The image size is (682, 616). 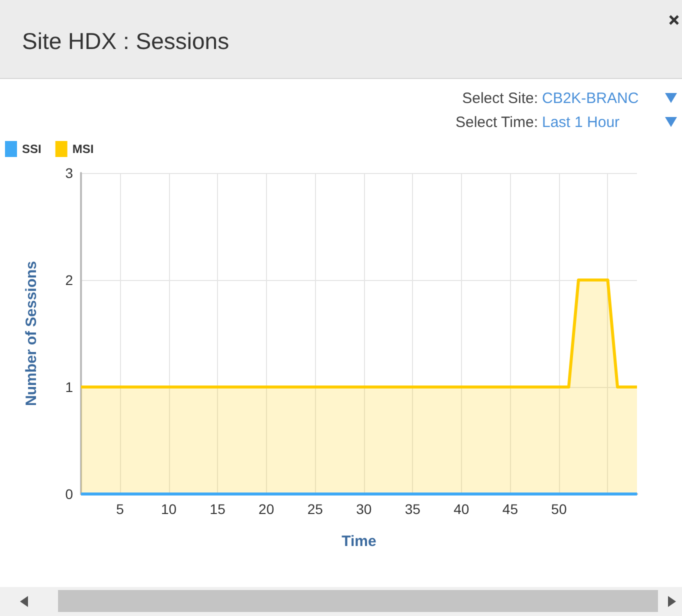 What do you see at coordinates (315, 509) in the screenshot?
I see `x-tick-label: 25` at bounding box center [315, 509].